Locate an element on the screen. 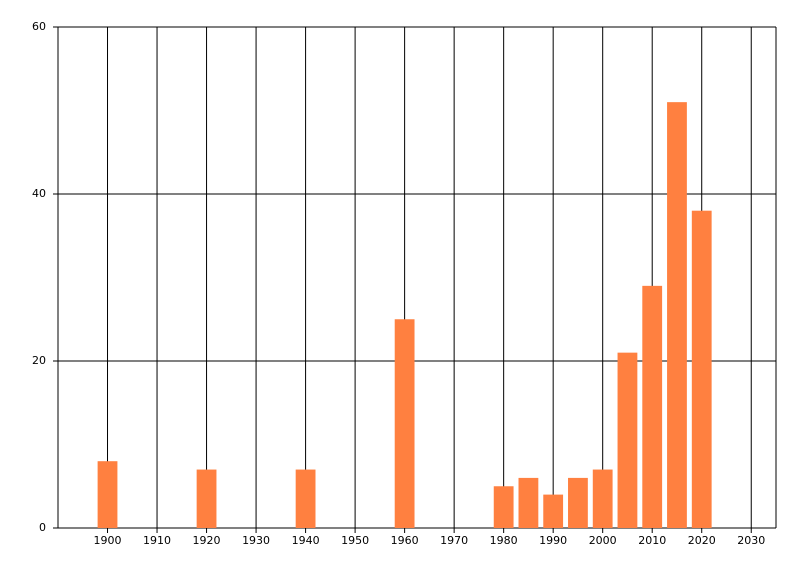  x-tick-label: 2030 is located at coordinates (751, 540).